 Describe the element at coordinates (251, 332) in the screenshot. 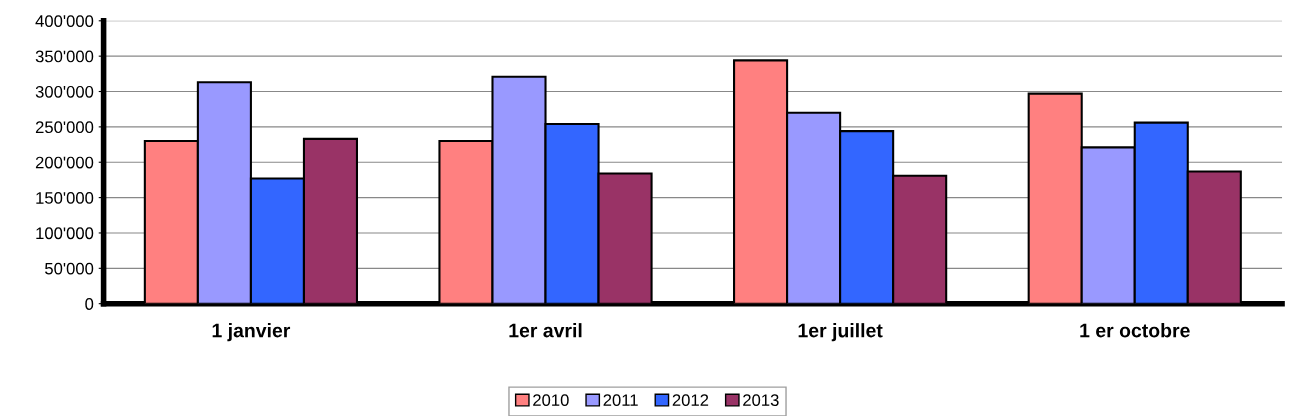

I see `x-tick-label: 1 janvier` at that location.